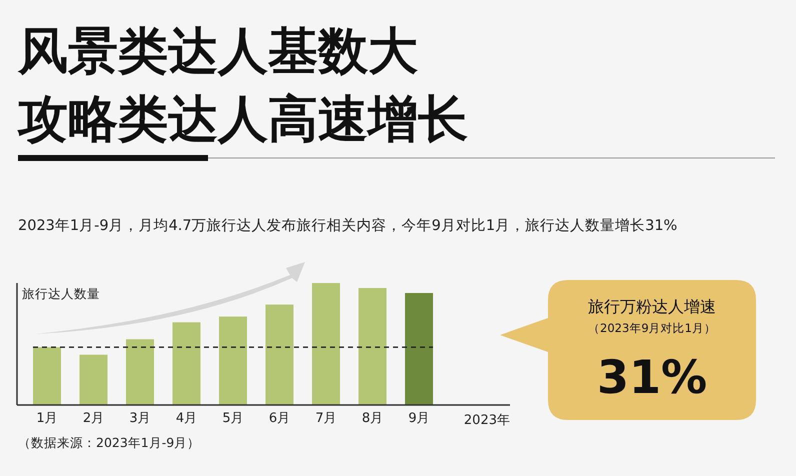 The image size is (796, 476). What do you see at coordinates (47, 418) in the screenshot?
I see `x-tick-label: 1月` at bounding box center [47, 418].